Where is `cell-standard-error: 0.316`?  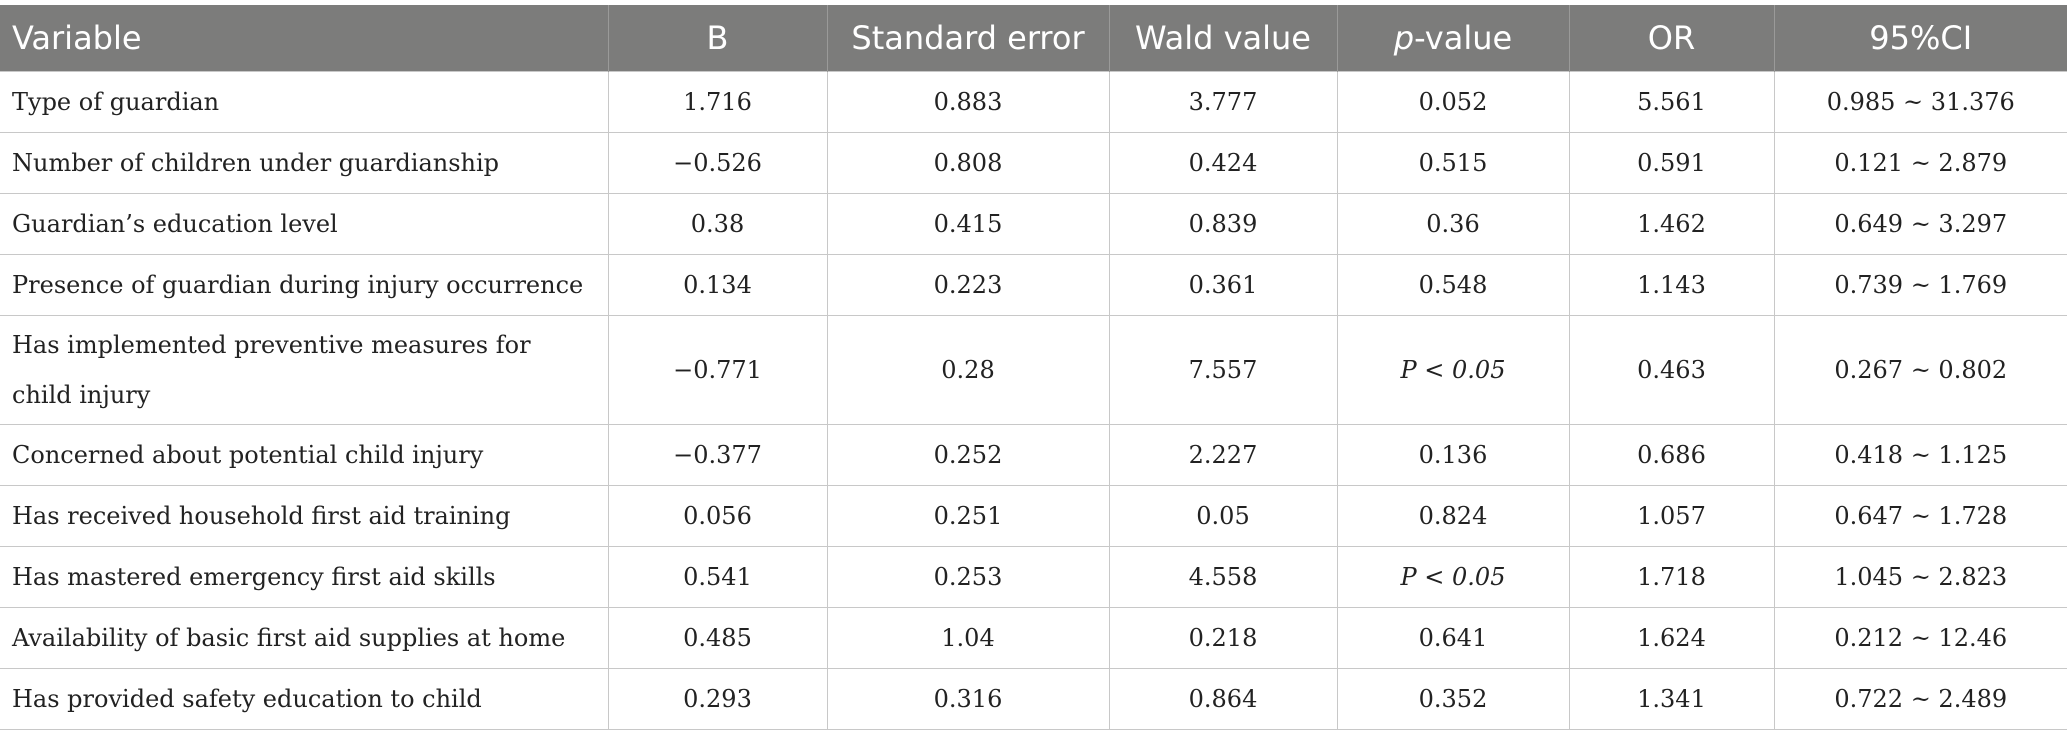
cell-standard-error: 0.316 is located at coordinates (967, 699).